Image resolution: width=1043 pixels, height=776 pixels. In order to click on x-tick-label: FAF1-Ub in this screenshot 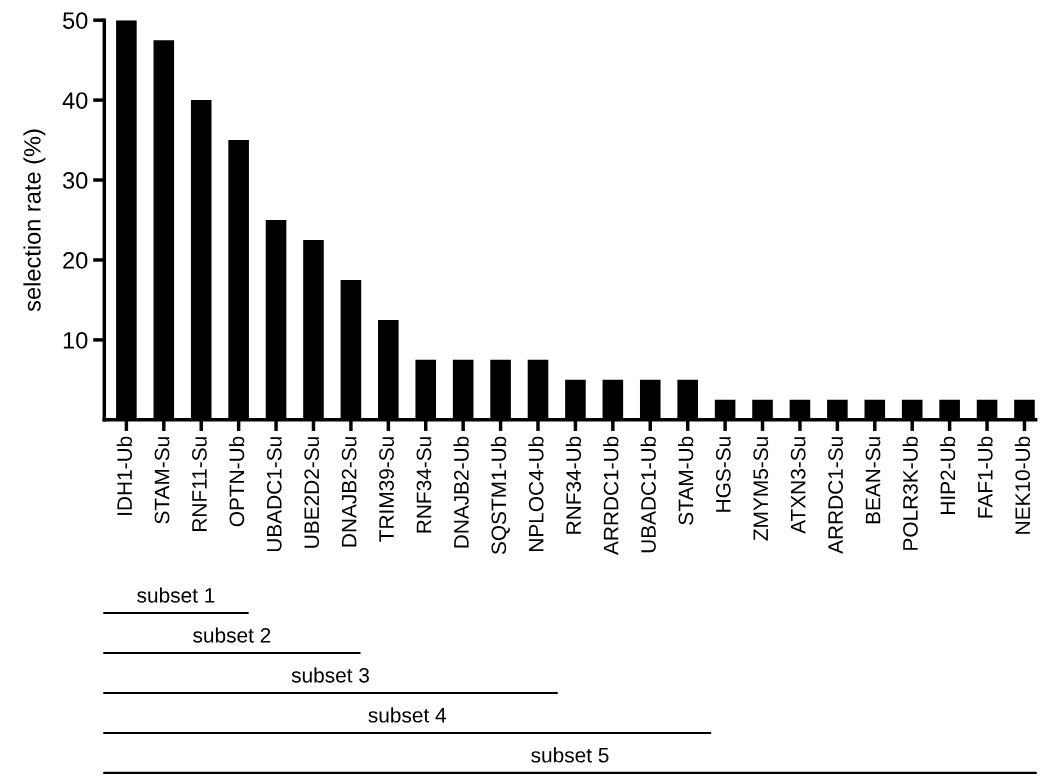, I will do `click(985, 477)`.